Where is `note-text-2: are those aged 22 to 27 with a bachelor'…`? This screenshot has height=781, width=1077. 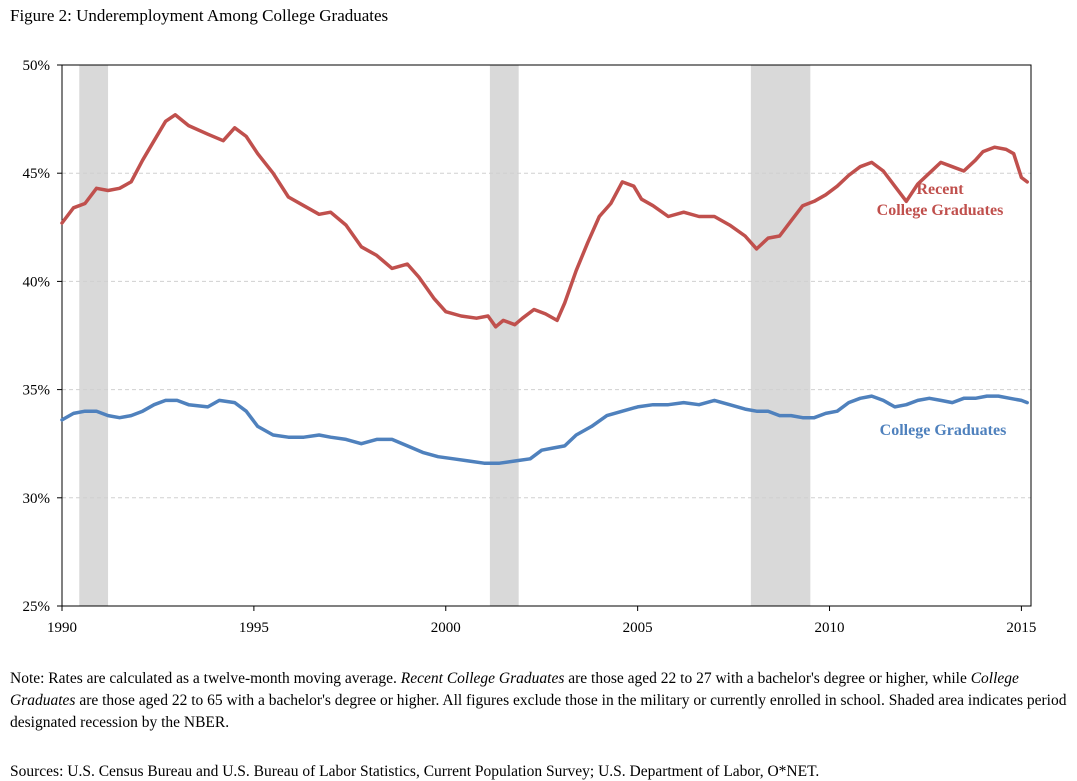 note-text-2: are those aged 22 to 27 with a bachelor'… is located at coordinates (767, 678).